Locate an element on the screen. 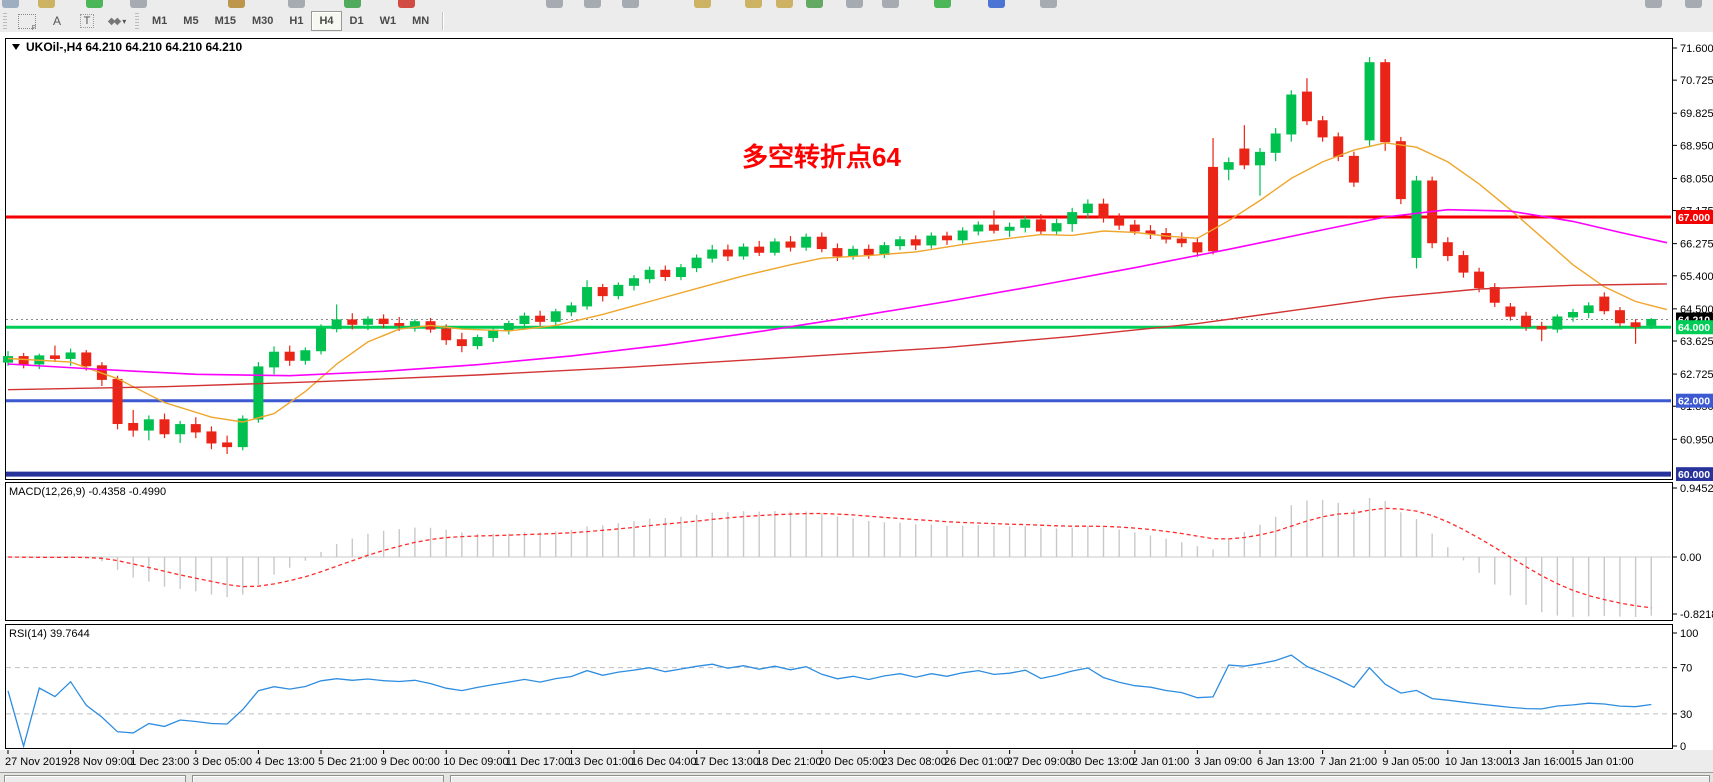  chart-annotation: 多空转折点64 is located at coordinates (821, 157).